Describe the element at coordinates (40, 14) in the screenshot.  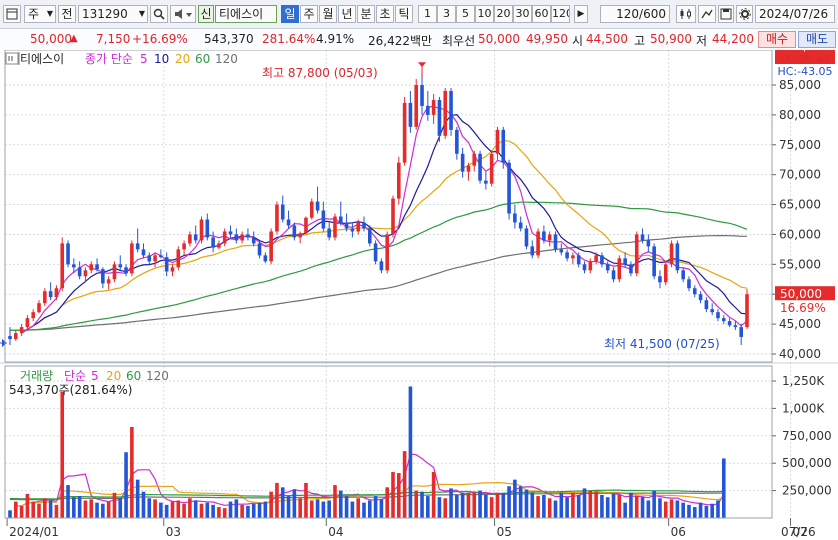
I see `market-select: 주 ▼` at that location.